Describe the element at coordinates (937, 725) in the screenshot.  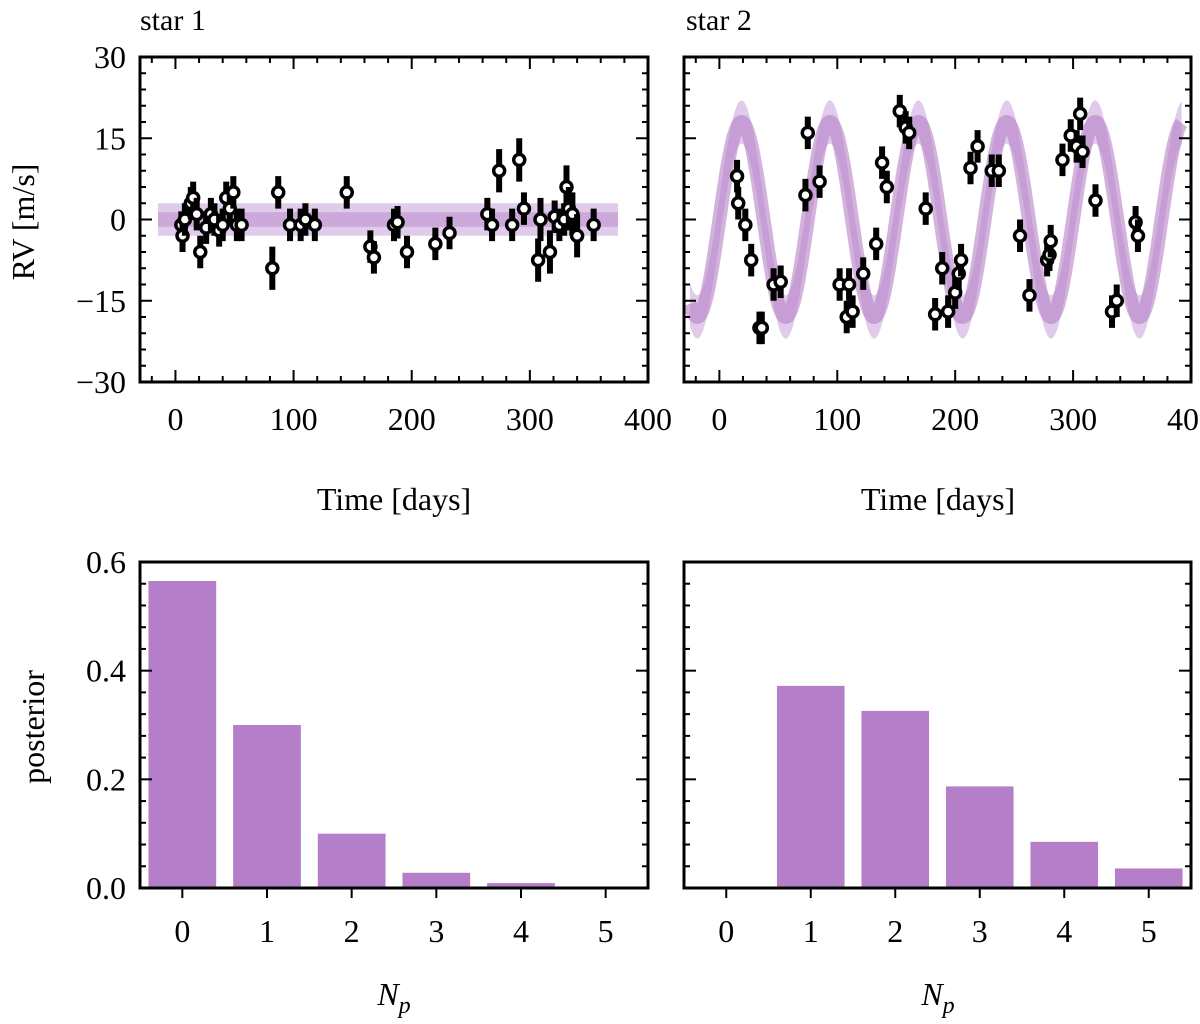
I see `axes-frame` at that location.